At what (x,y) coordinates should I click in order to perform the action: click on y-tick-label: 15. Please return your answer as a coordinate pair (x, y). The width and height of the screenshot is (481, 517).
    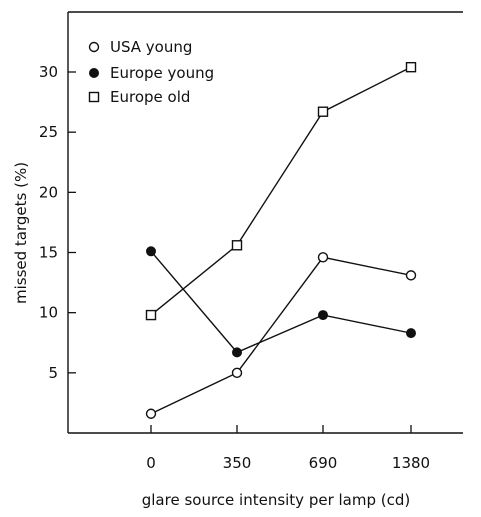
    Looking at the image, I should click on (48, 253).